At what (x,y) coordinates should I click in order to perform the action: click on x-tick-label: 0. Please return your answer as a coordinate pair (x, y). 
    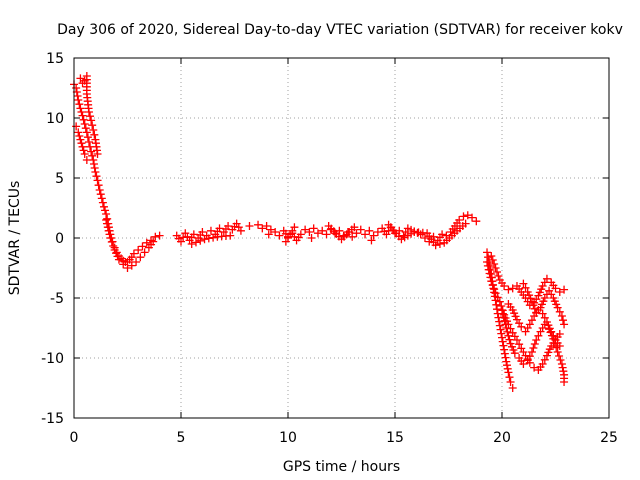
    Looking at the image, I should click on (74, 438).